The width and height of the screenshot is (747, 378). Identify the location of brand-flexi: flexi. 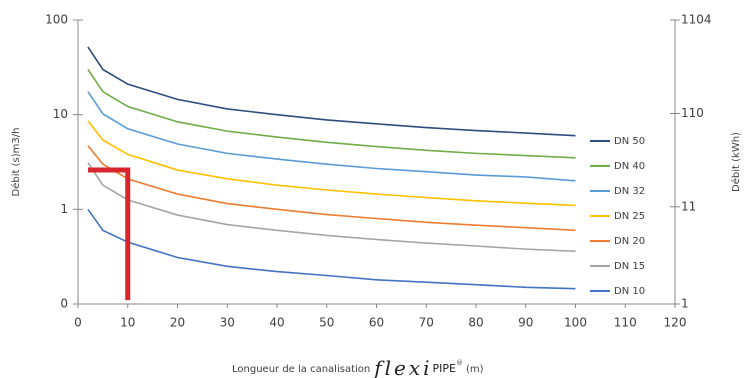
(402, 367).